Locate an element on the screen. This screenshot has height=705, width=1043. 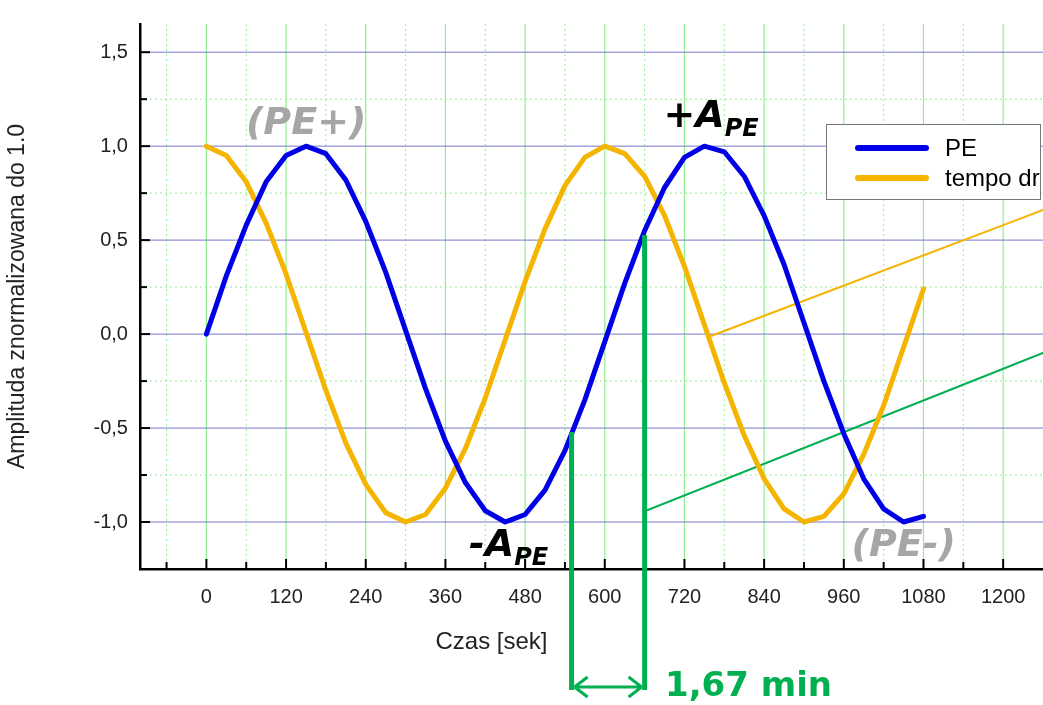
x-tick-label: 1080 is located at coordinates (923, 595).